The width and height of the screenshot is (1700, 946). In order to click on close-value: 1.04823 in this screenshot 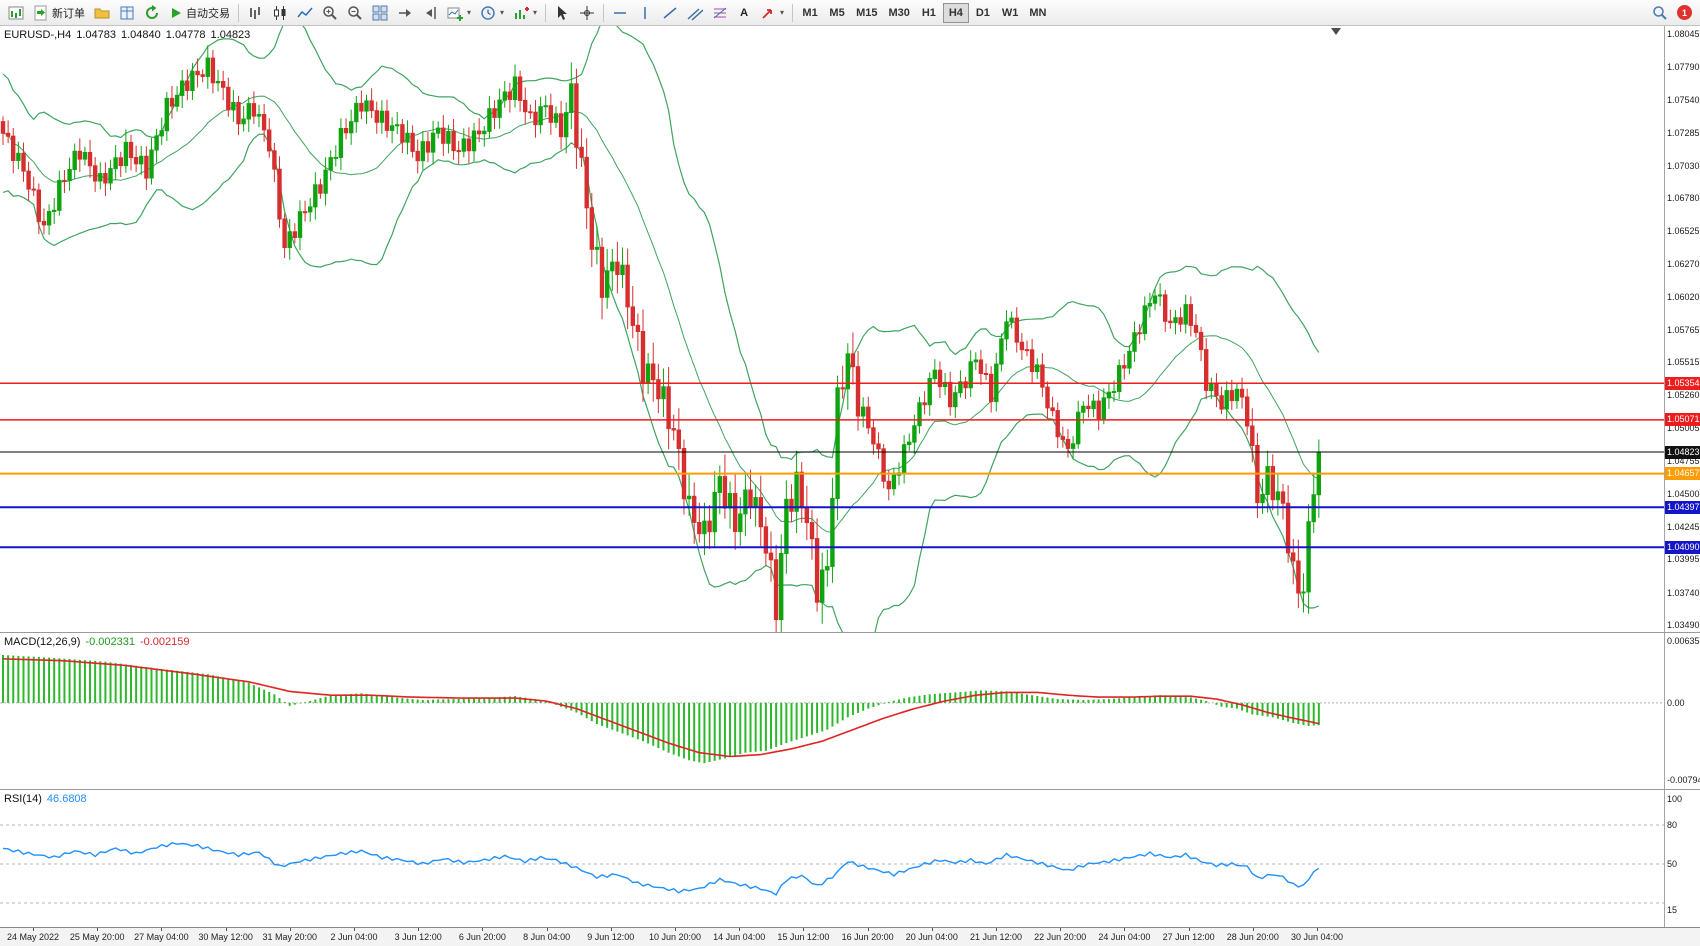, I will do `click(230, 35)`.